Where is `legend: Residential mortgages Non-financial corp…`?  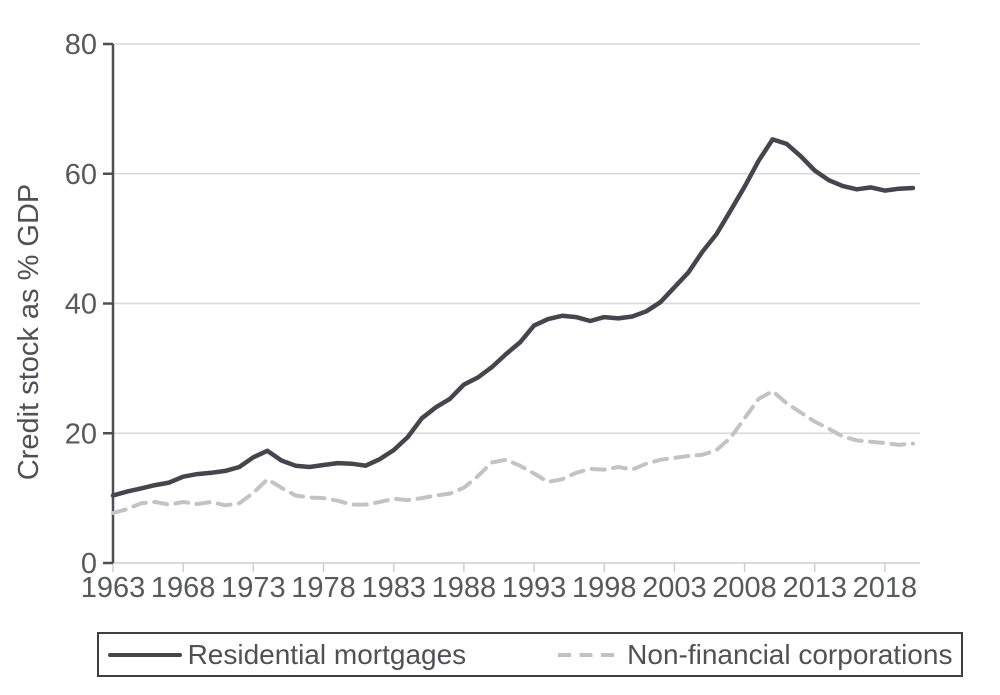 legend: Residential mortgages Non-financial corp… is located at coordinates (530, 654).